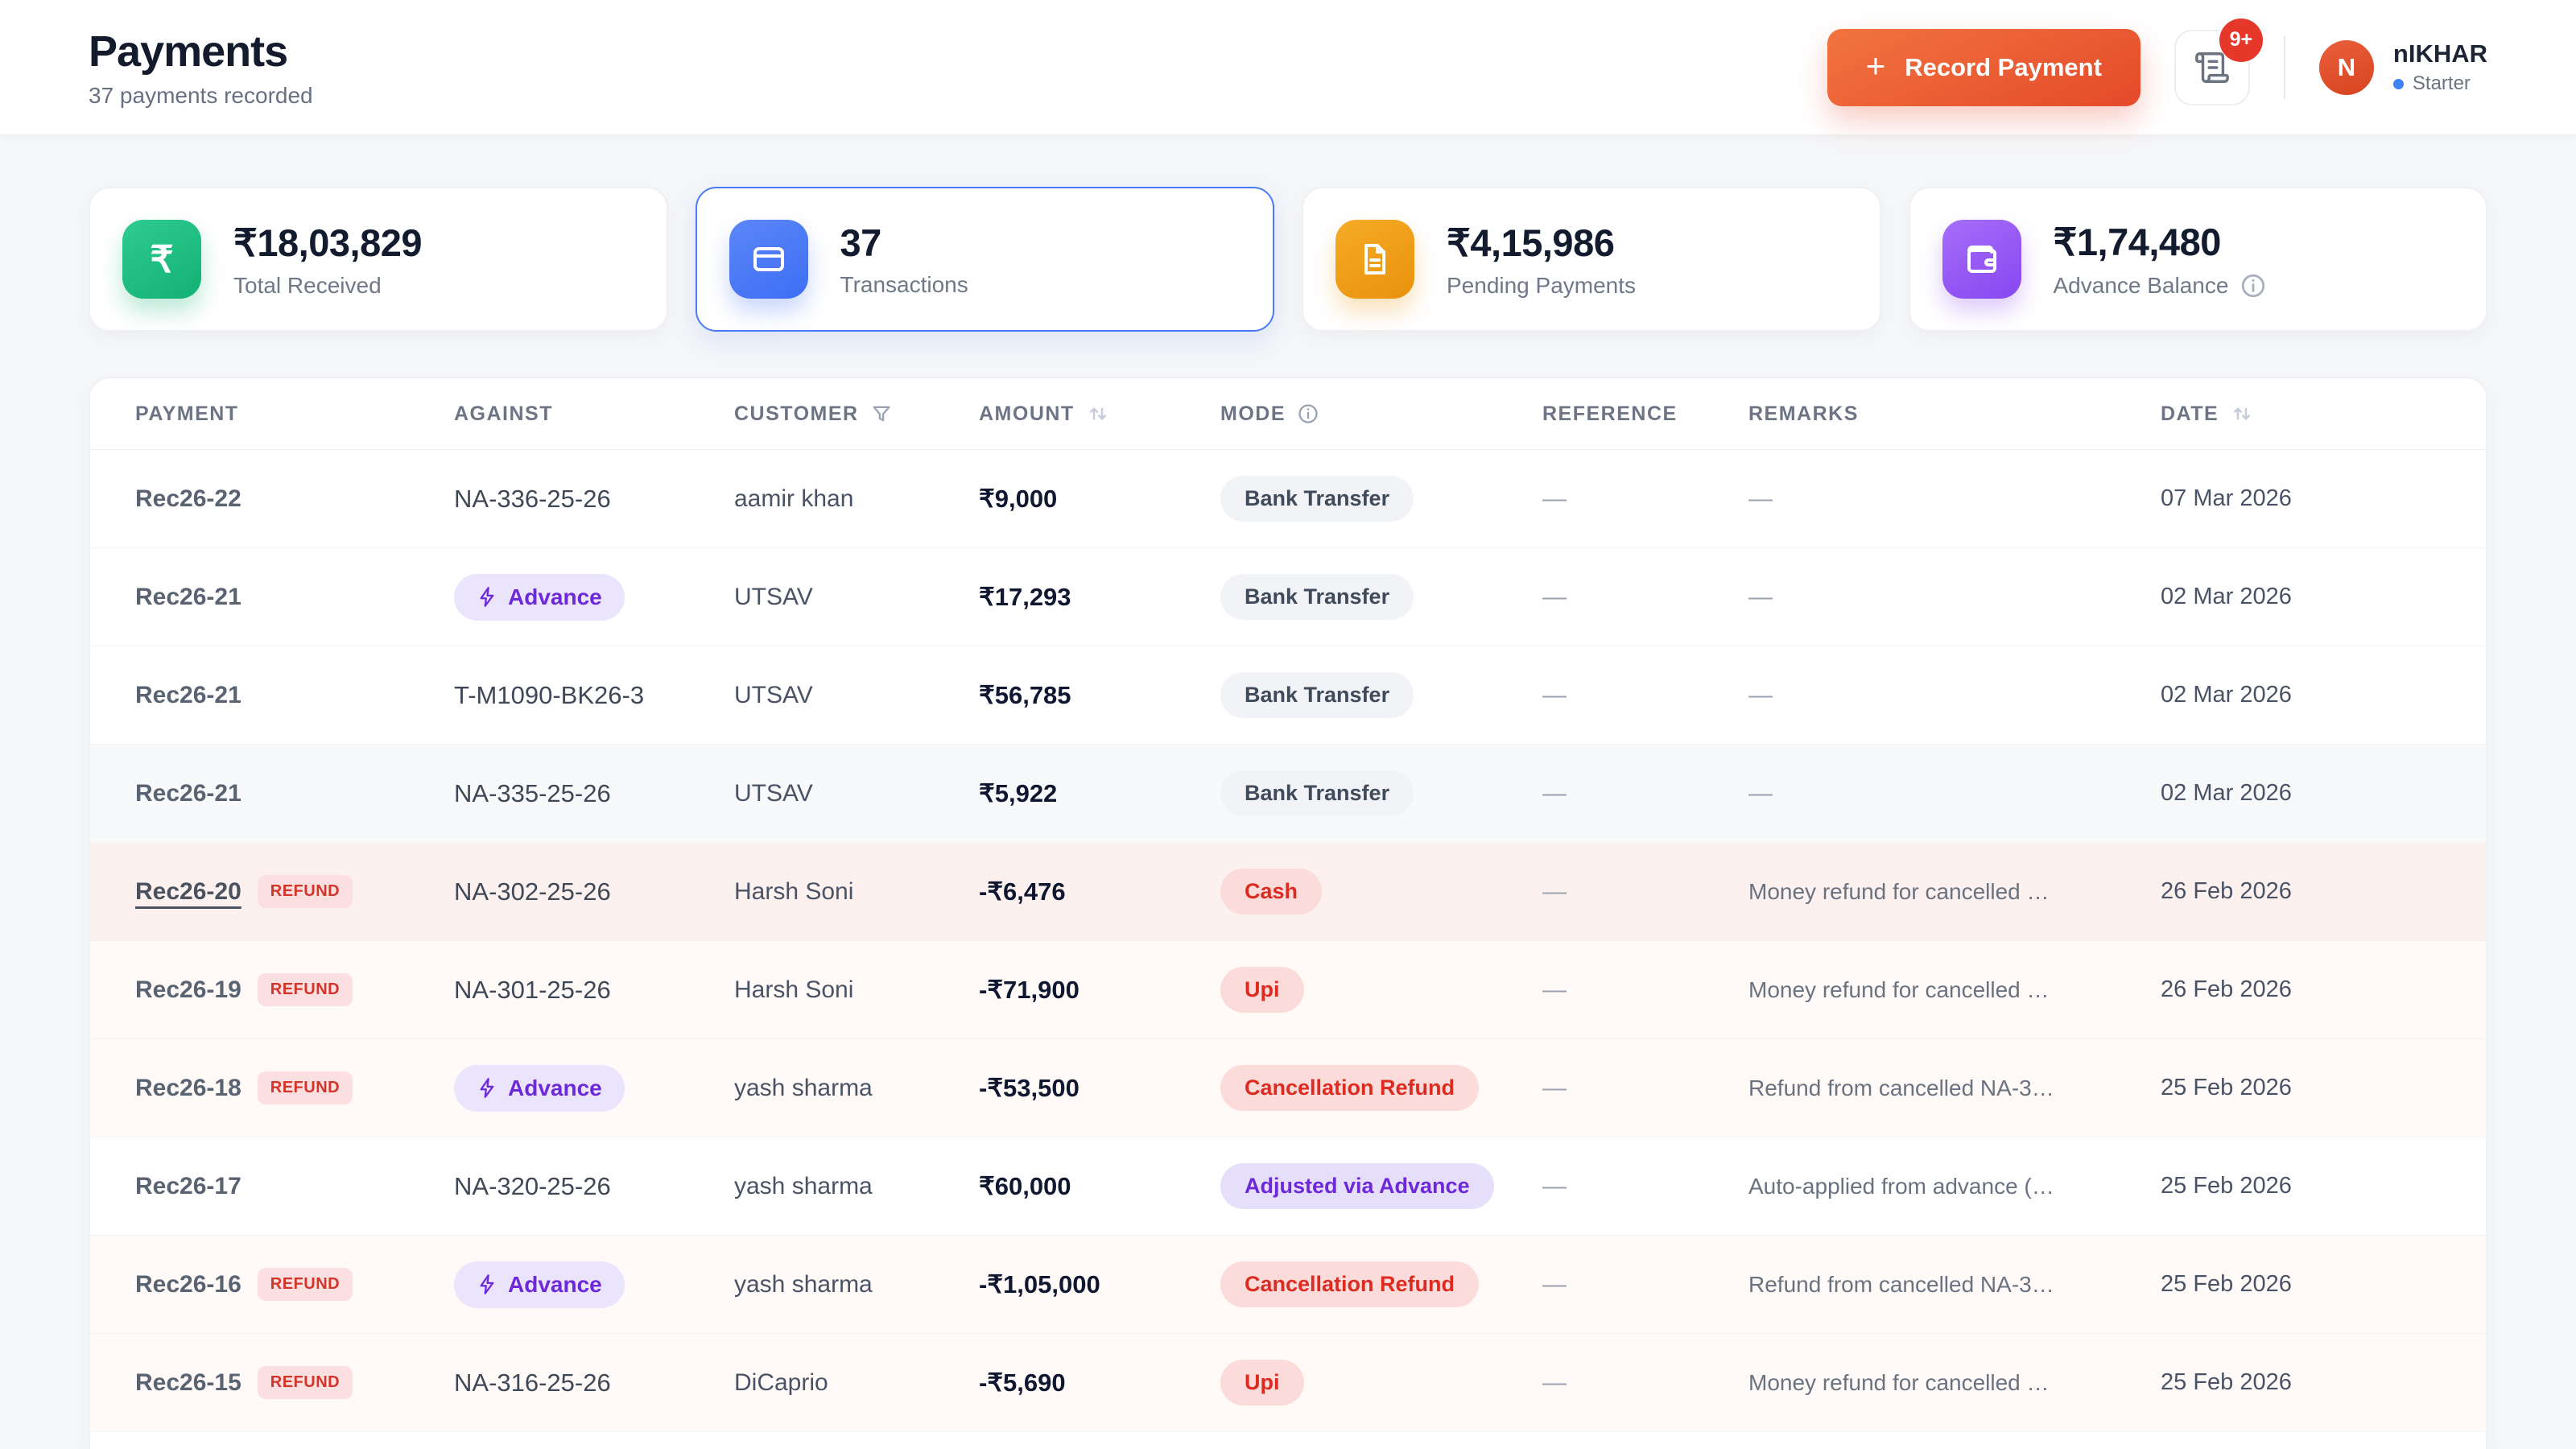  I want to click on against-cell: Advance, so click(539, 1088).